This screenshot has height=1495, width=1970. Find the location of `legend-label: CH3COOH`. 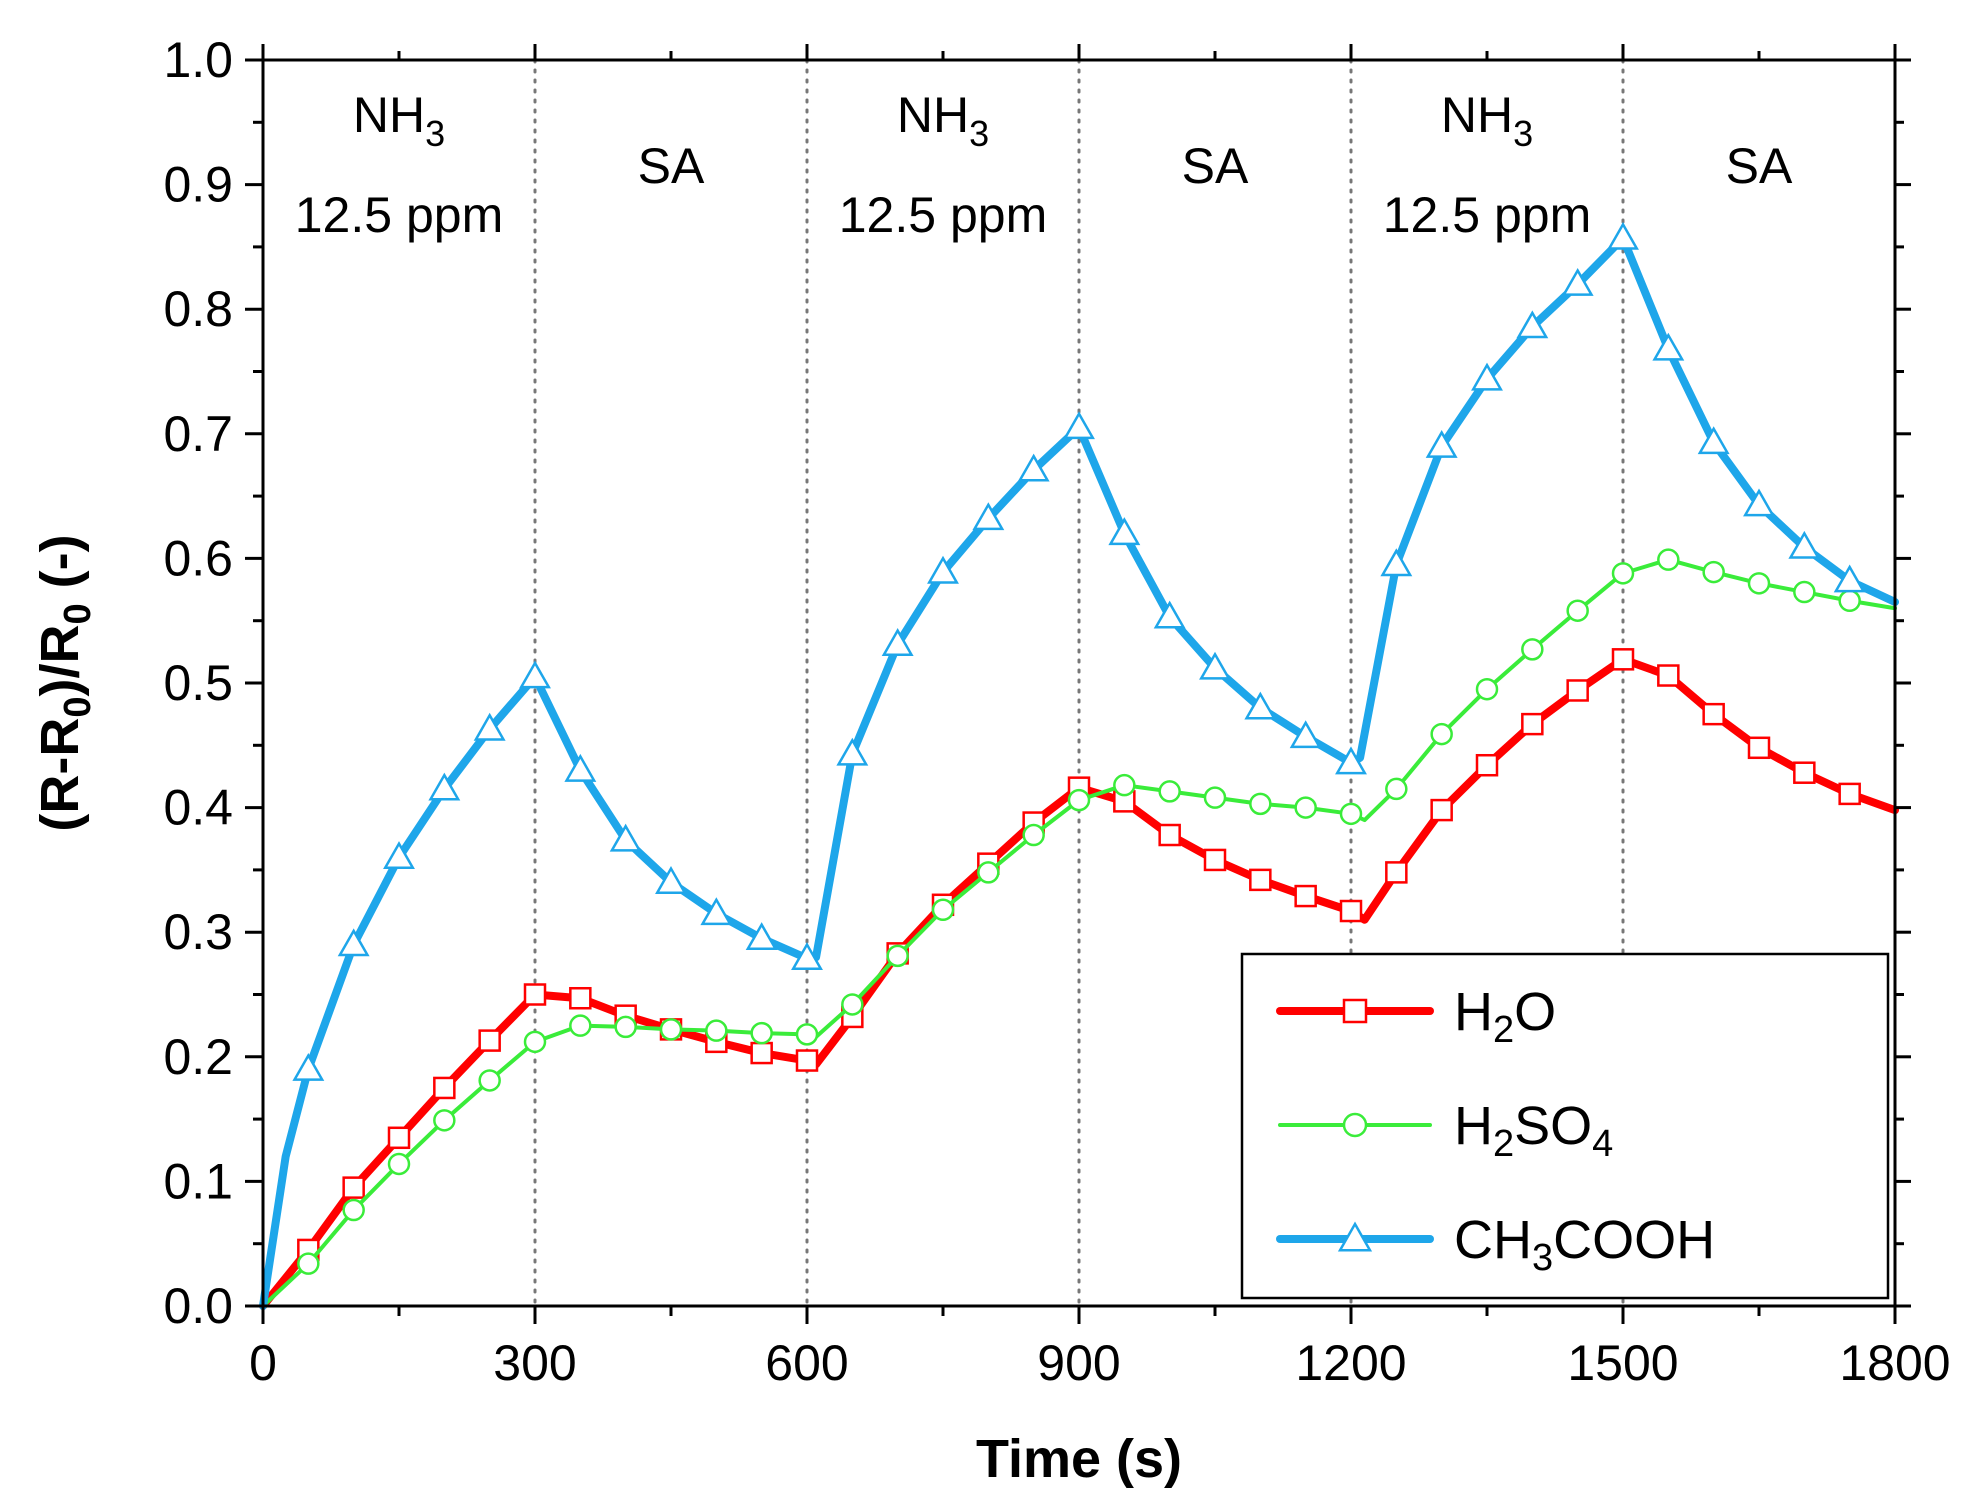

legend-label: CH3COOH is located at coordinates (1584, 1244).